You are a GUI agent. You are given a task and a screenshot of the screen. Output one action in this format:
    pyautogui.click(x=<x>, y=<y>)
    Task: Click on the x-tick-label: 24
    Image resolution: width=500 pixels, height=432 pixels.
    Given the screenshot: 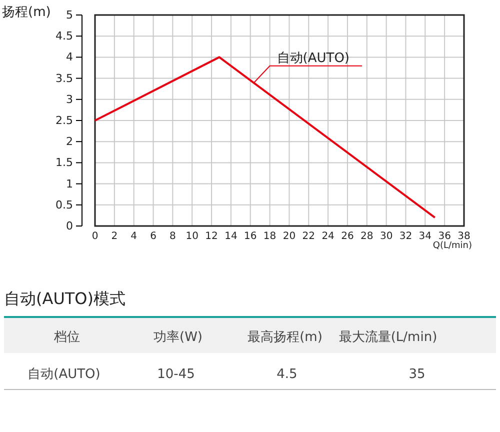 What is the action you would take?
    pyautogui.click(x=328, y=236)
    